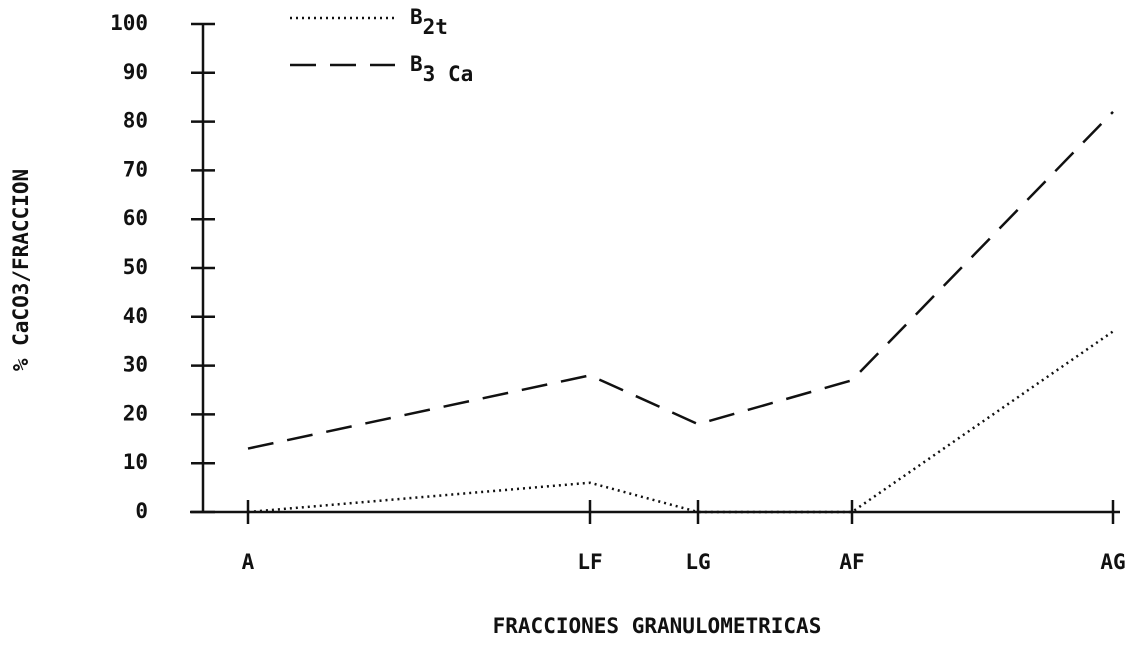 The height and width of the screenshot is (665, 1144). What do you see at coordinates (248, 562) in the screenshot?
I see `x-tick-label: A` at bounding box center [248, 562].